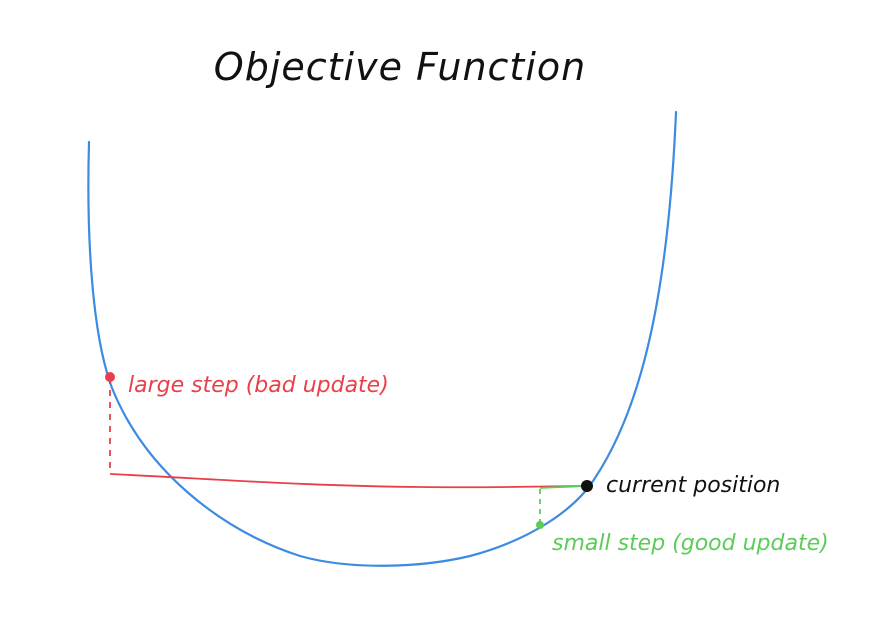 This screenshot has height=631, width=873. I want to click on current-position-label: current position, so click(693, 485).